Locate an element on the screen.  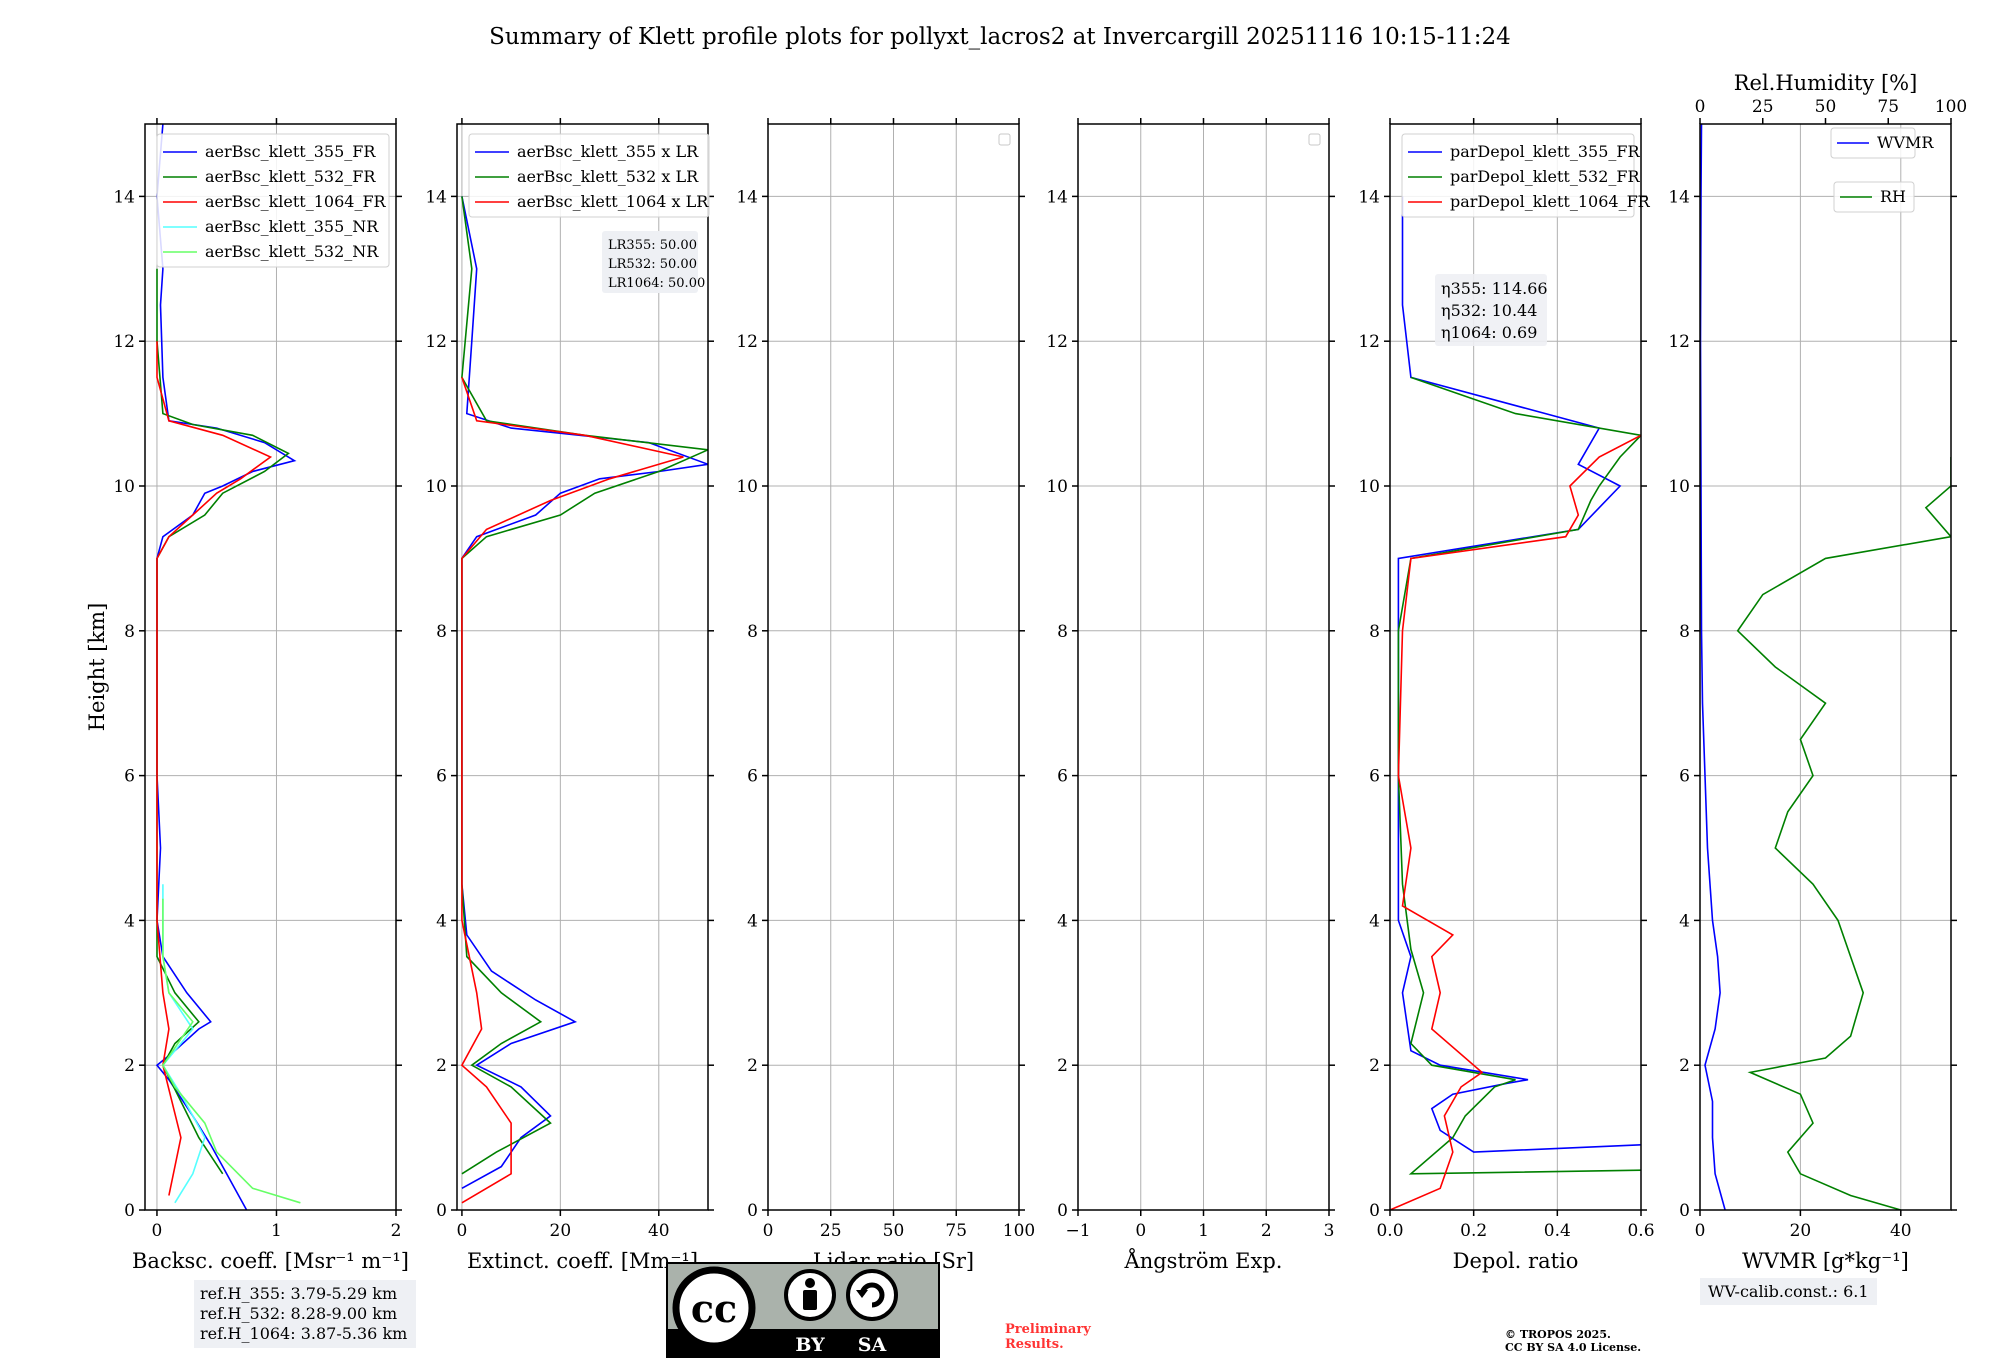
top-x-tick-label: 25 is located at coordinates (1763, 107).